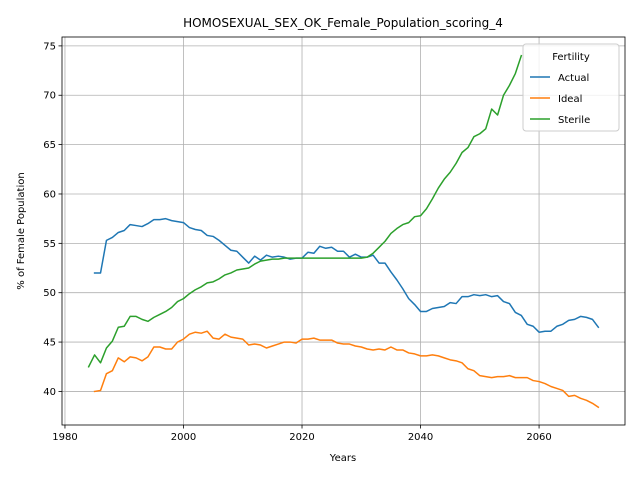 This screenshot has height=480, width=640. What do you see at coordinates (49, 46) in the screenshot?
I see `y-tick-label: 75` at bounding box center [49, 46].